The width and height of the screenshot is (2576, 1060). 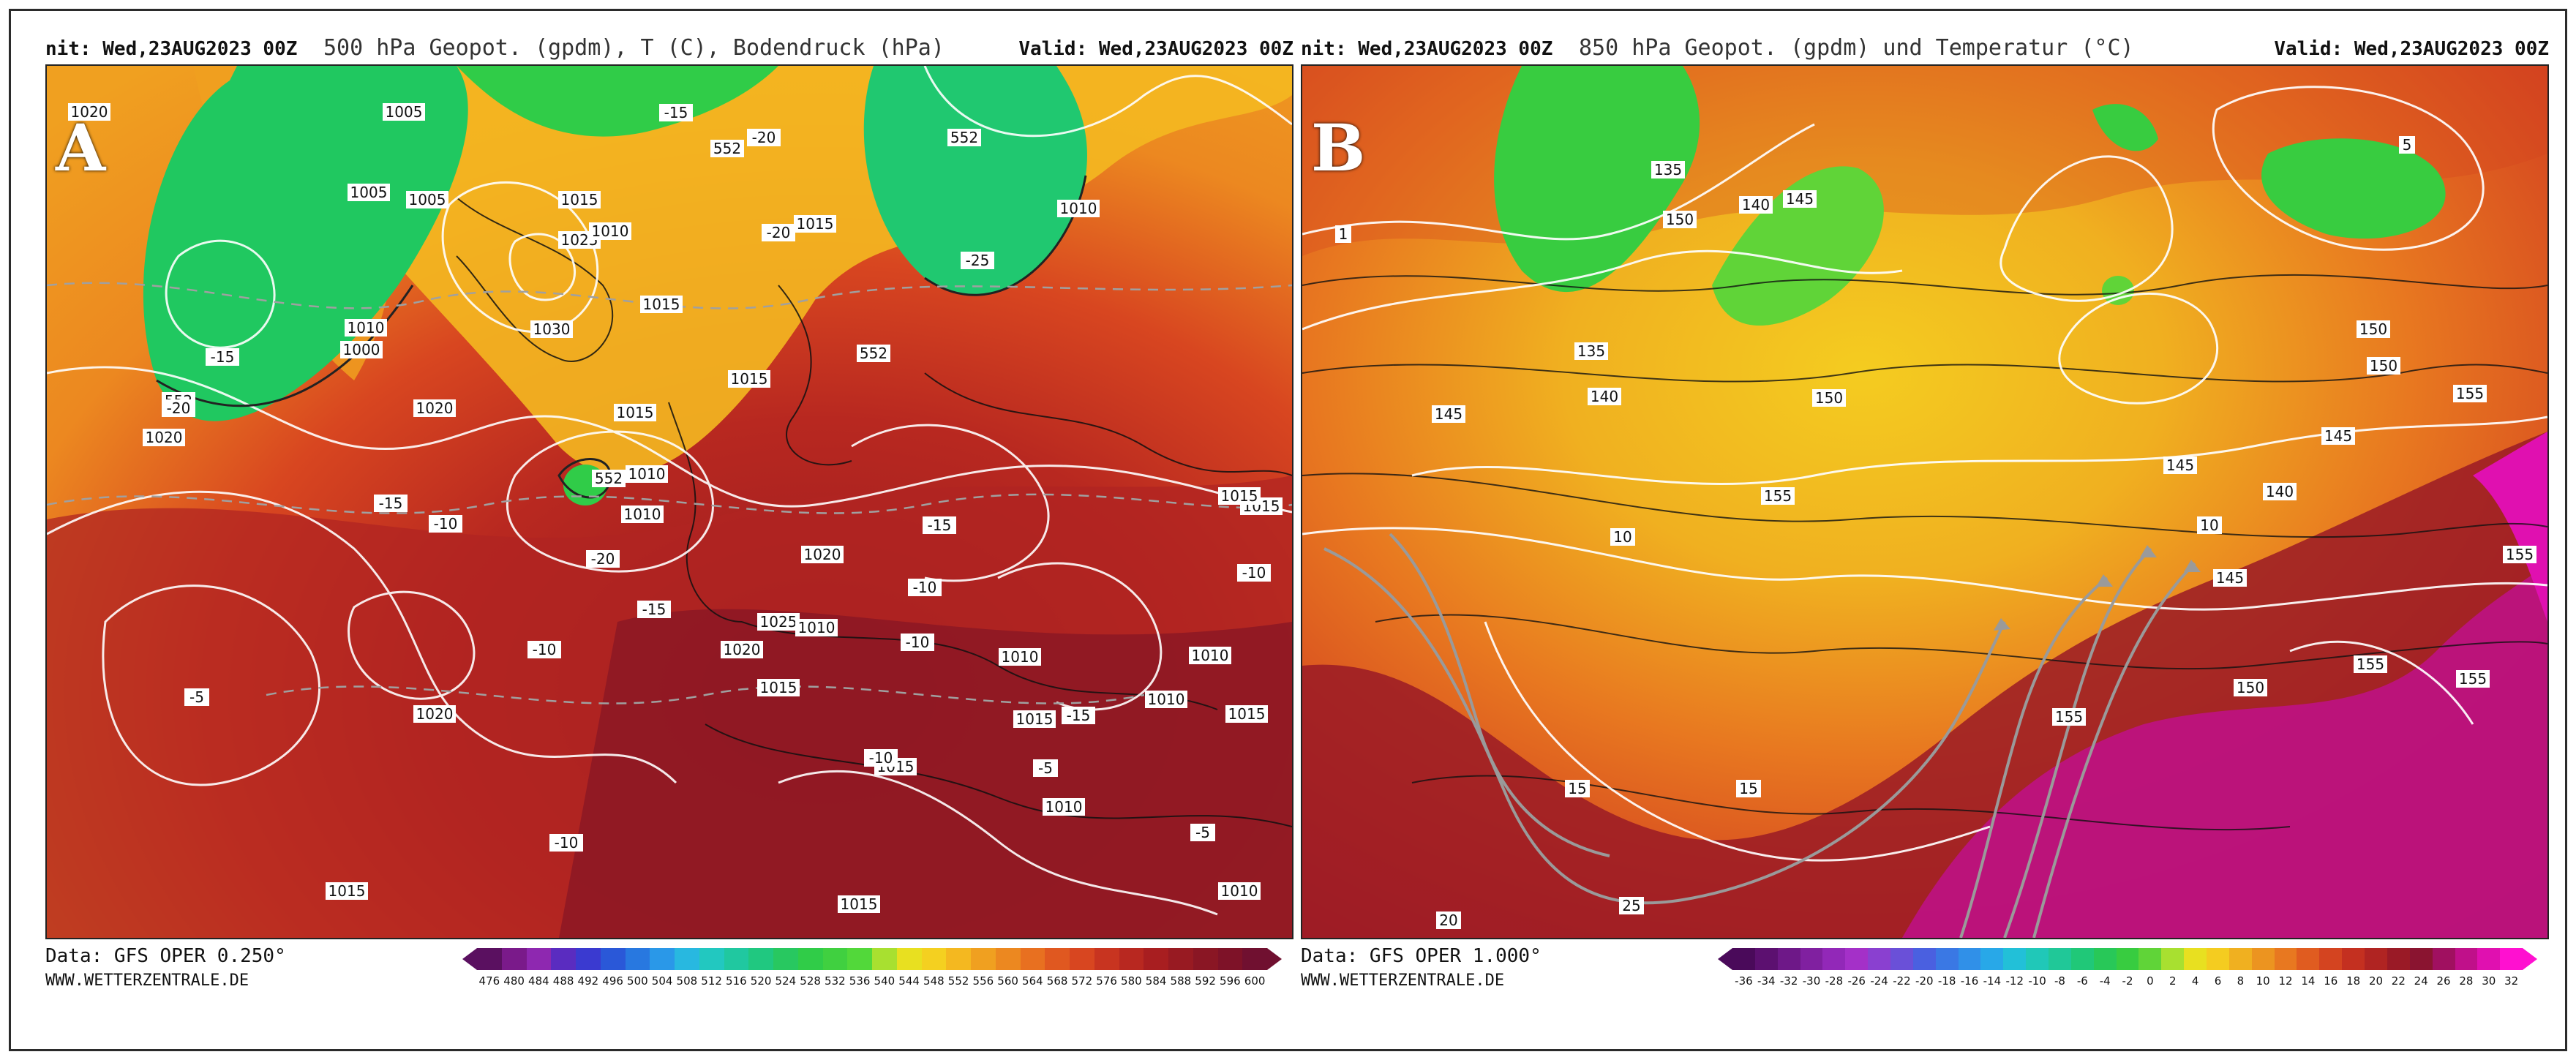 I want to click on isobar-label: 1020, so click(x=435, y=714).